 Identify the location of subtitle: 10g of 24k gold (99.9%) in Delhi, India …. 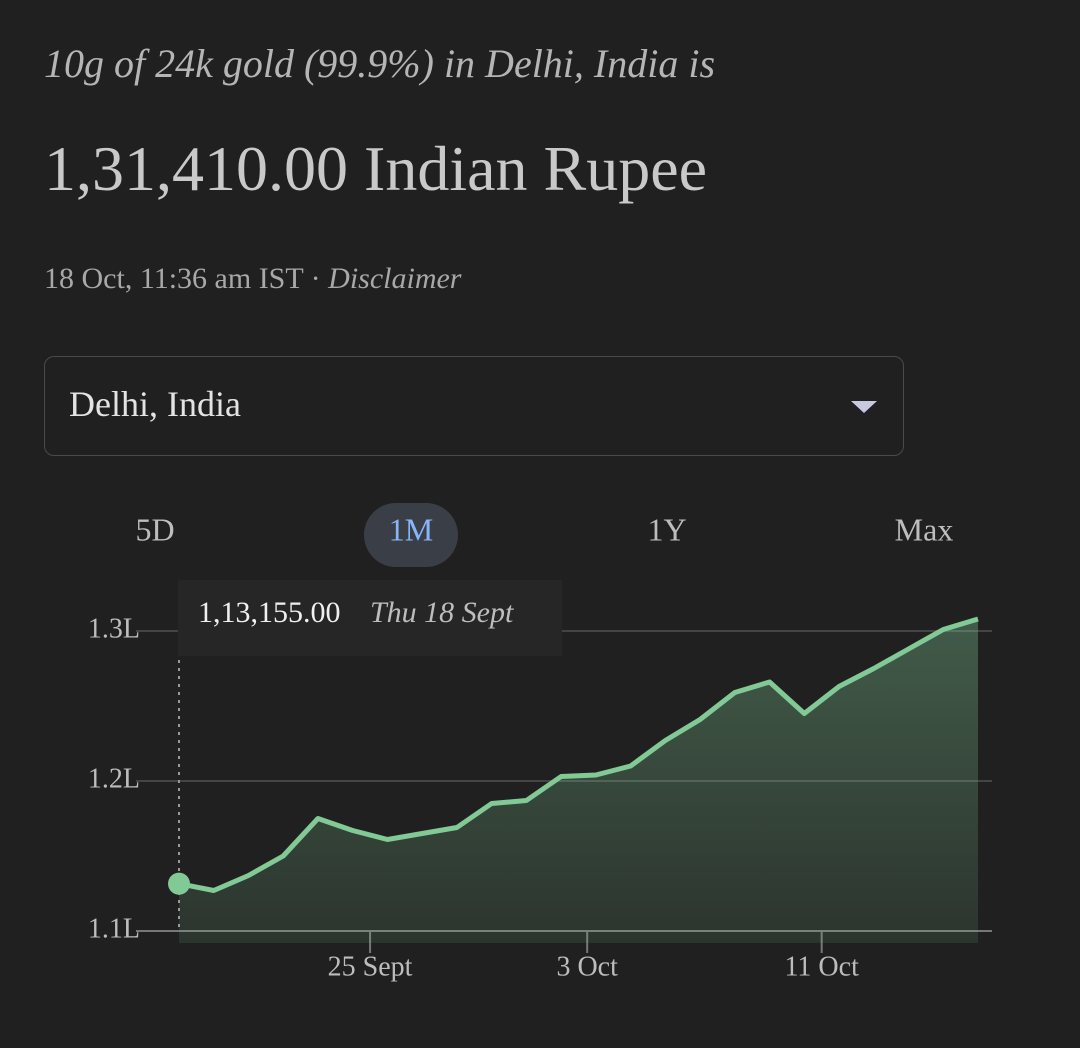
(380, 63).